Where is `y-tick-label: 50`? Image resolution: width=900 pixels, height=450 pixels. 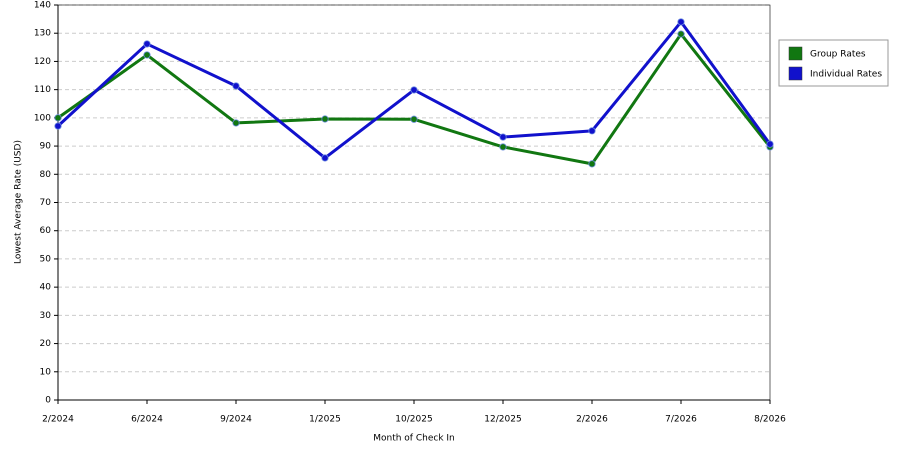
y-tick-label: 50 is located at coordinates (46, 259).